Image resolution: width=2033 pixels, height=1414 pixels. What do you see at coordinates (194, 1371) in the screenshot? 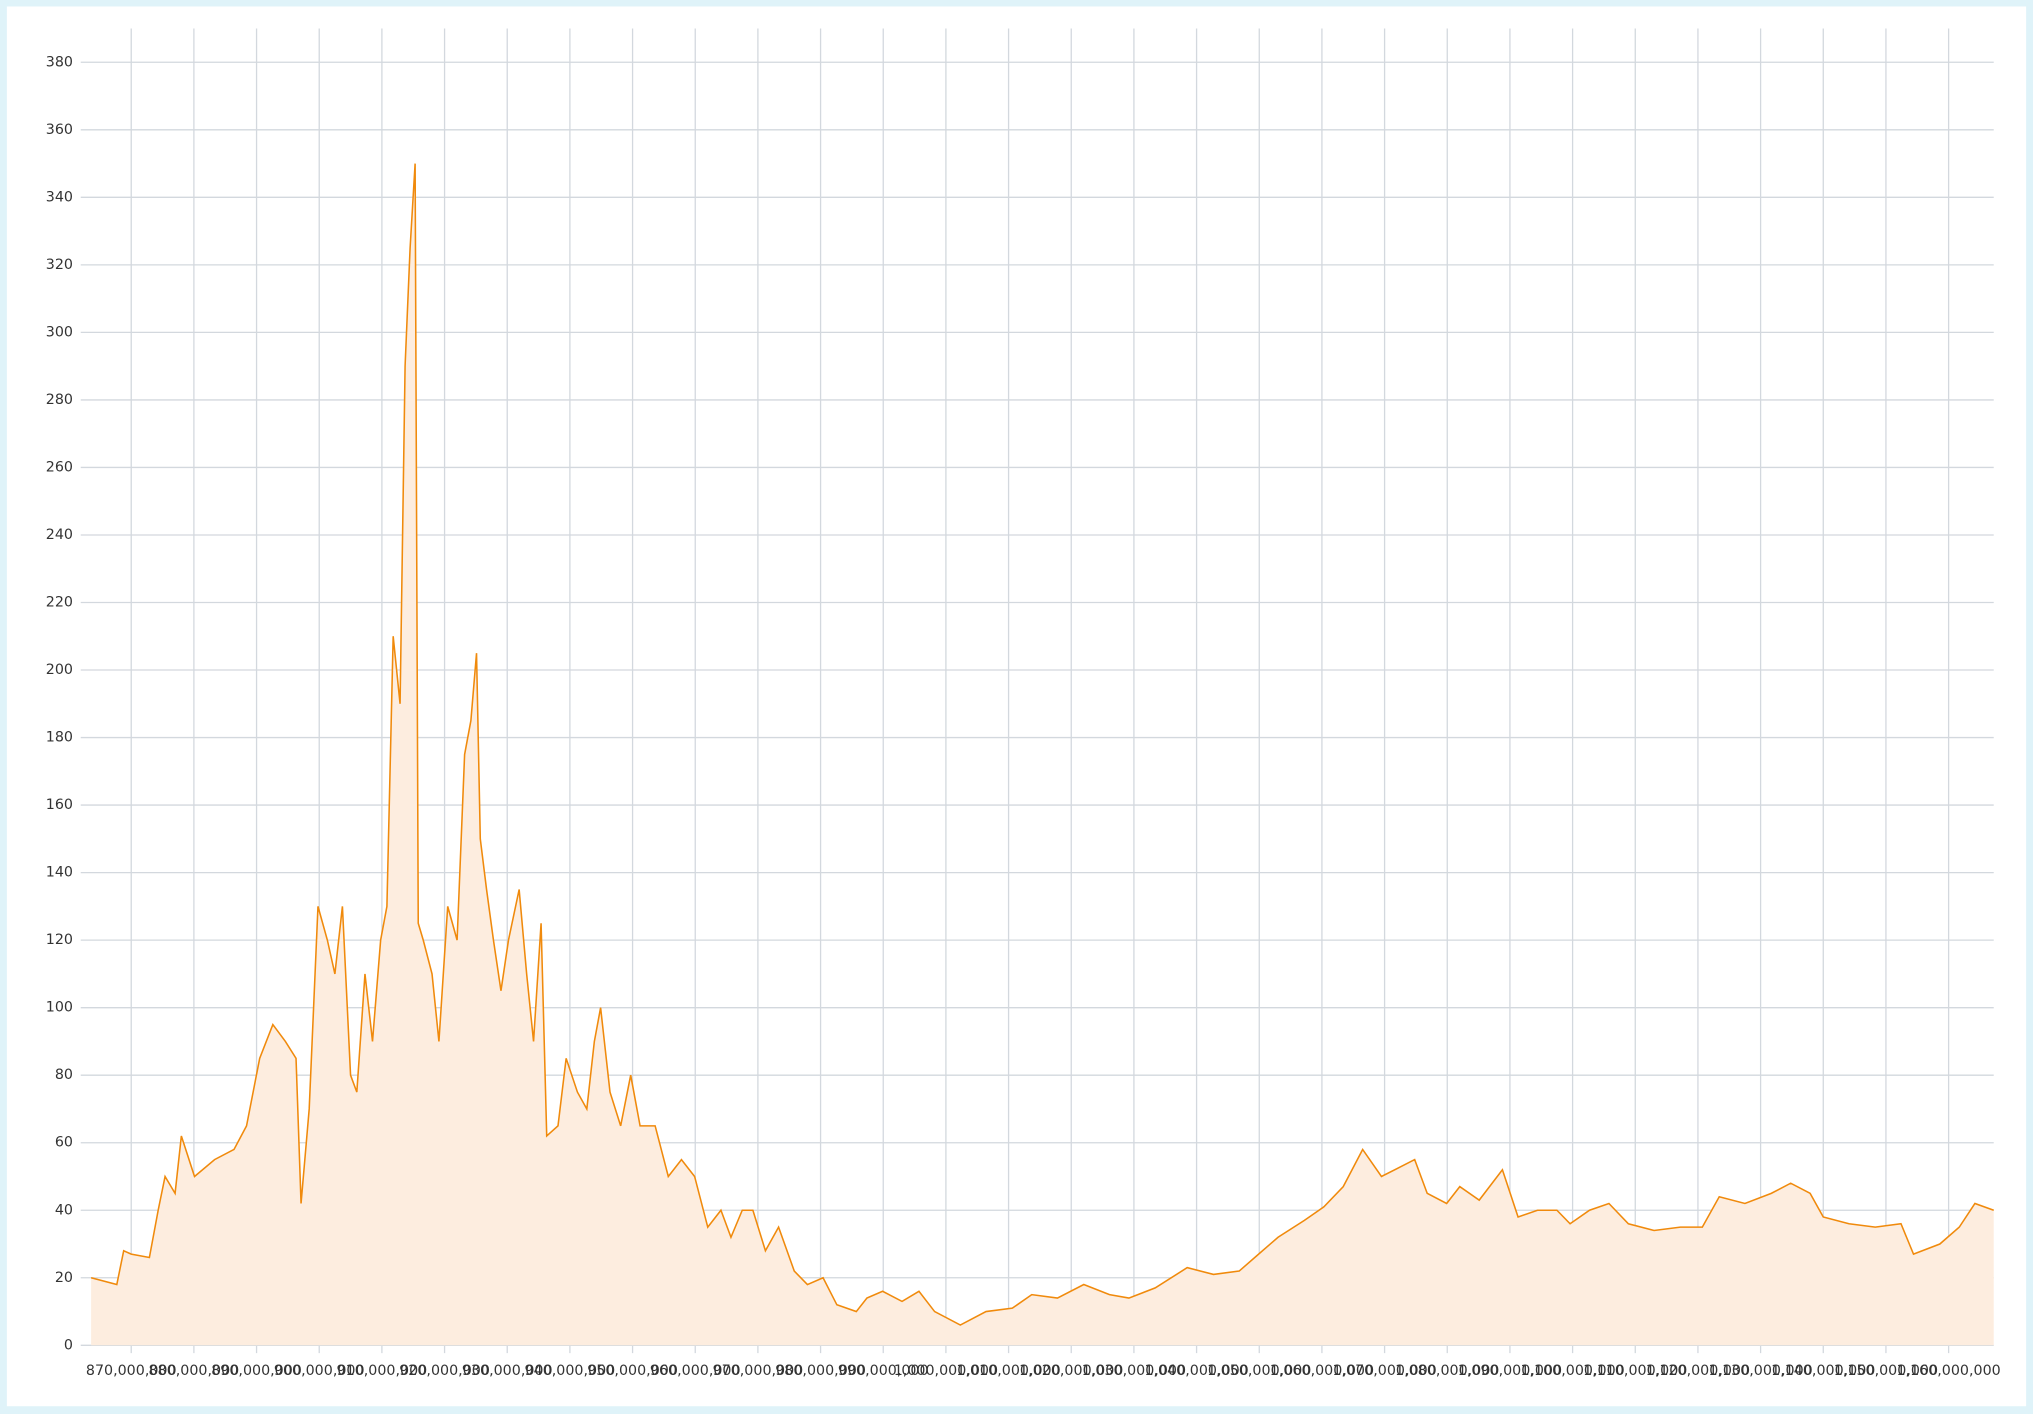
I see `x-tick-label: 880,000,000` at bounding box center [194, 1371].